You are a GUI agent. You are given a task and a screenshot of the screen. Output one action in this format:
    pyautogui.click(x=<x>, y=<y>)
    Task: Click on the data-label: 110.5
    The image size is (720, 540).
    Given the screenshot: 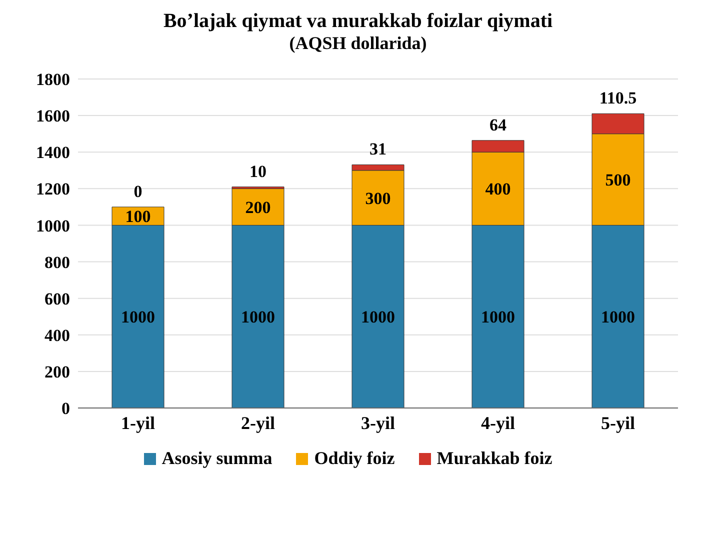 What is the action you would take?
    pyautogui.click(x=618, y=98)
    